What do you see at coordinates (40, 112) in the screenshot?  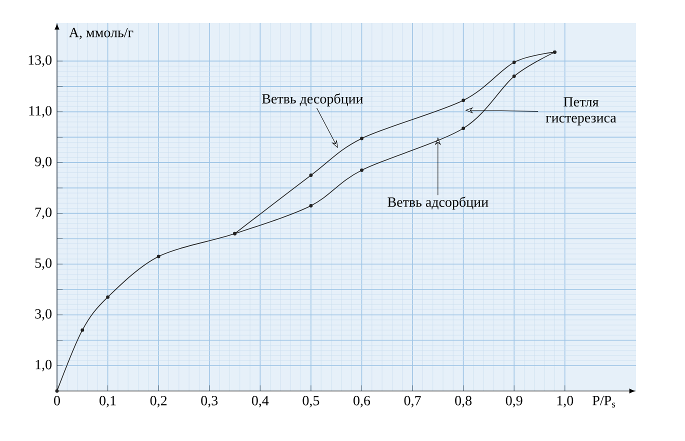 I see `y-tick-label: 11,0` at bounding box center [40, 112].